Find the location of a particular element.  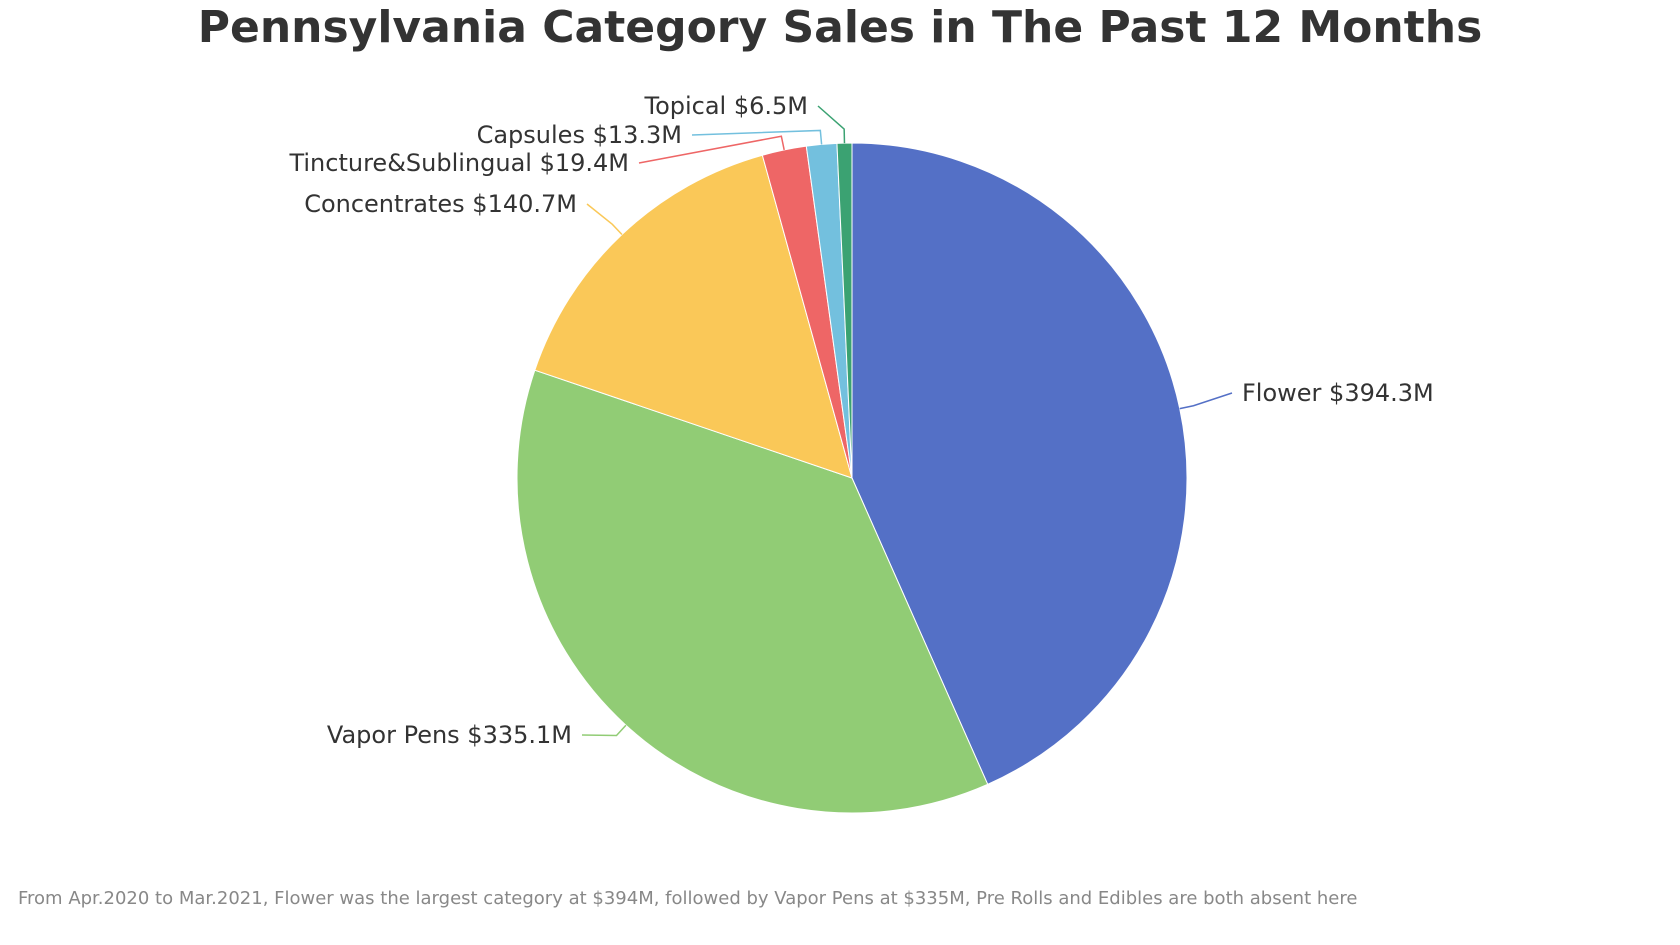

pie-slice-topical is located at coordinates (844, 310).